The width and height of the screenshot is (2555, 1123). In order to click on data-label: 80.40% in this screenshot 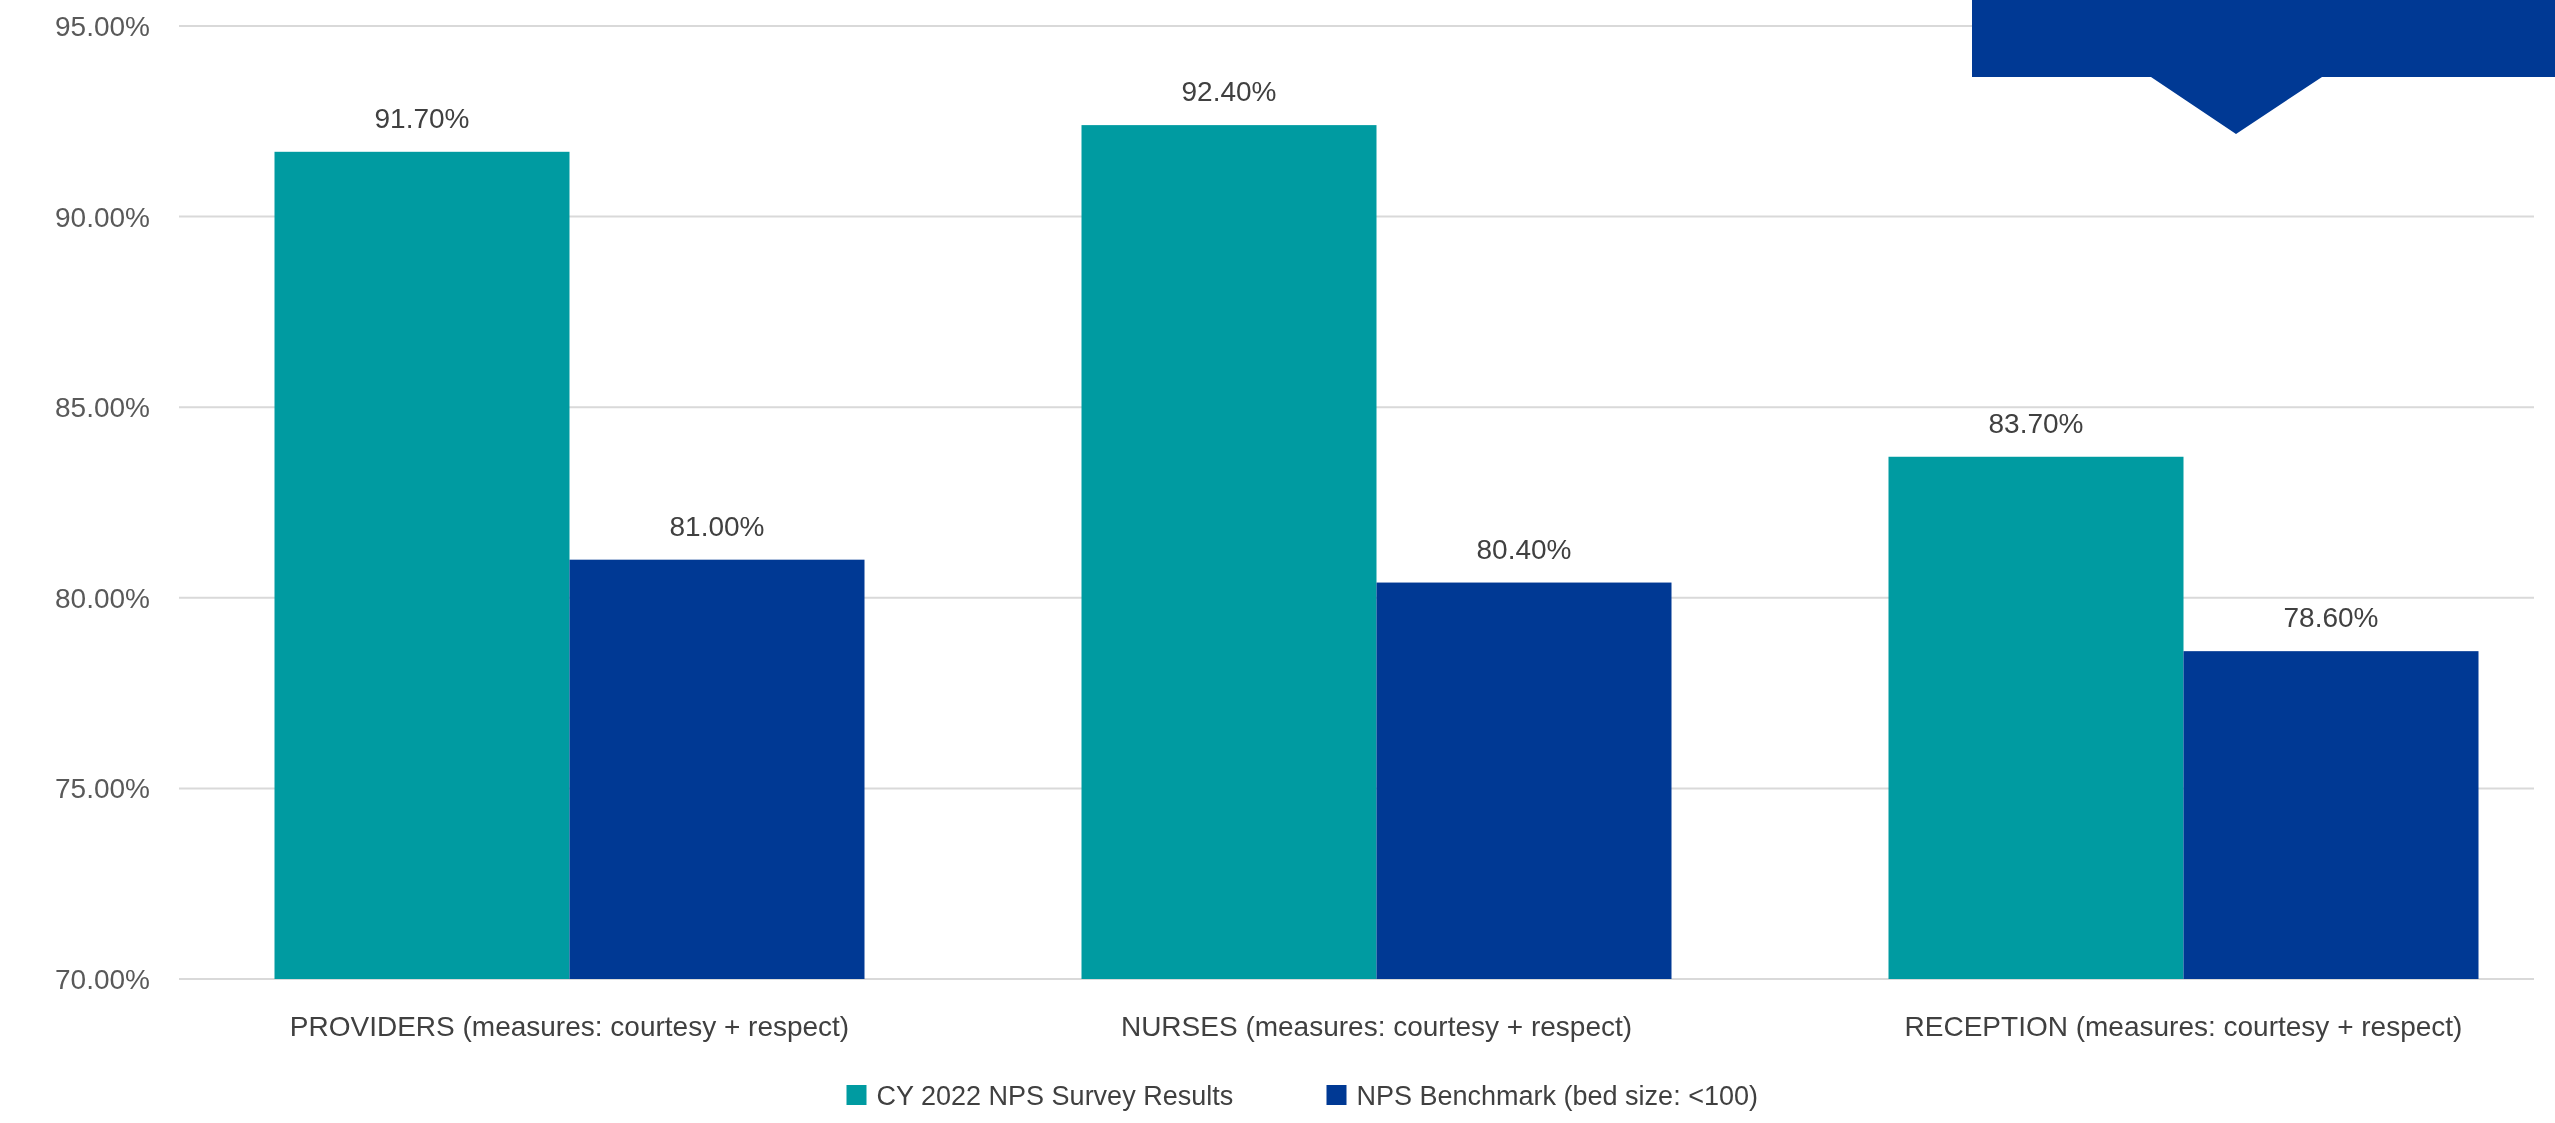, I will do `click(1524, 549)`.